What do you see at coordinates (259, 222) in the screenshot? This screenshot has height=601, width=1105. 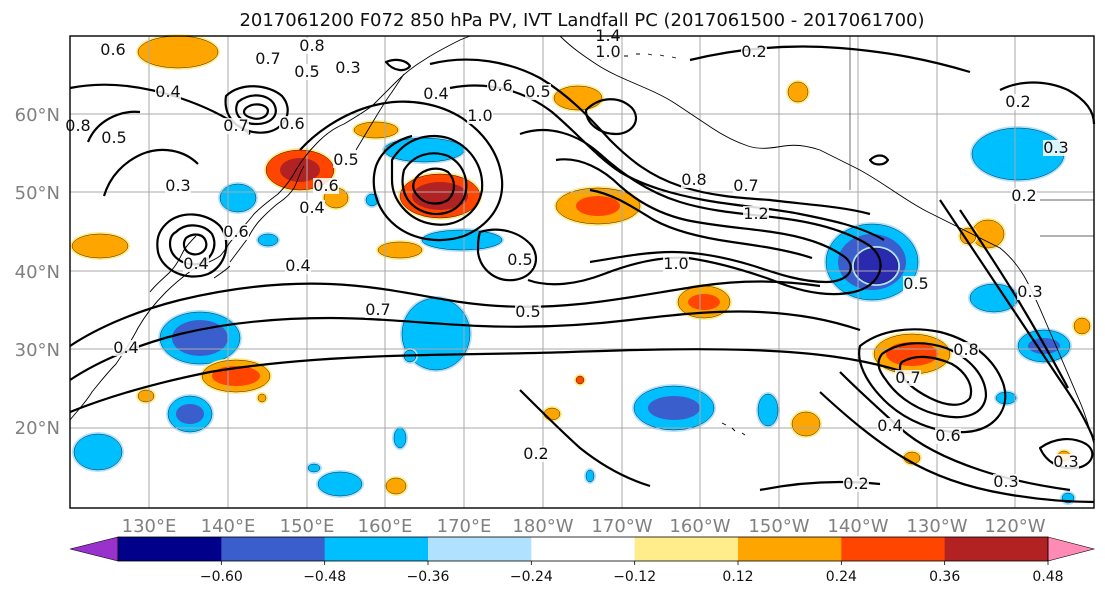 I see `japan-coastline` at bounding box center [259, 222].